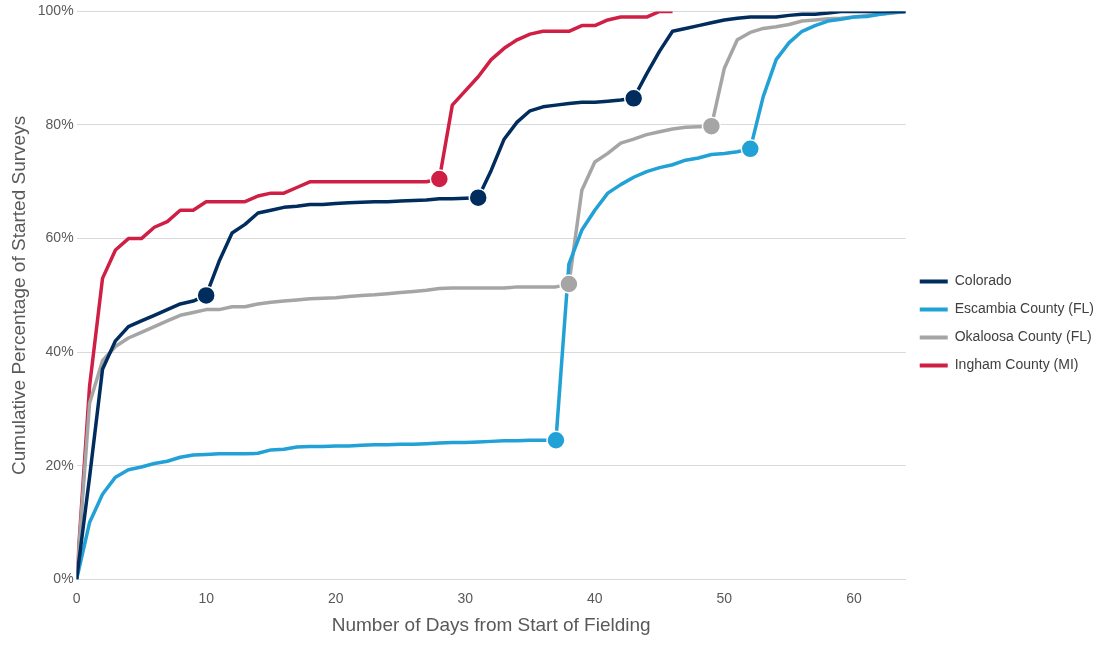 The image size is (1112, 645). What do you see at coordinates (595, 597) in the screenshot?
I see `x-tick-label: 40` at bounding box center [595, 597].